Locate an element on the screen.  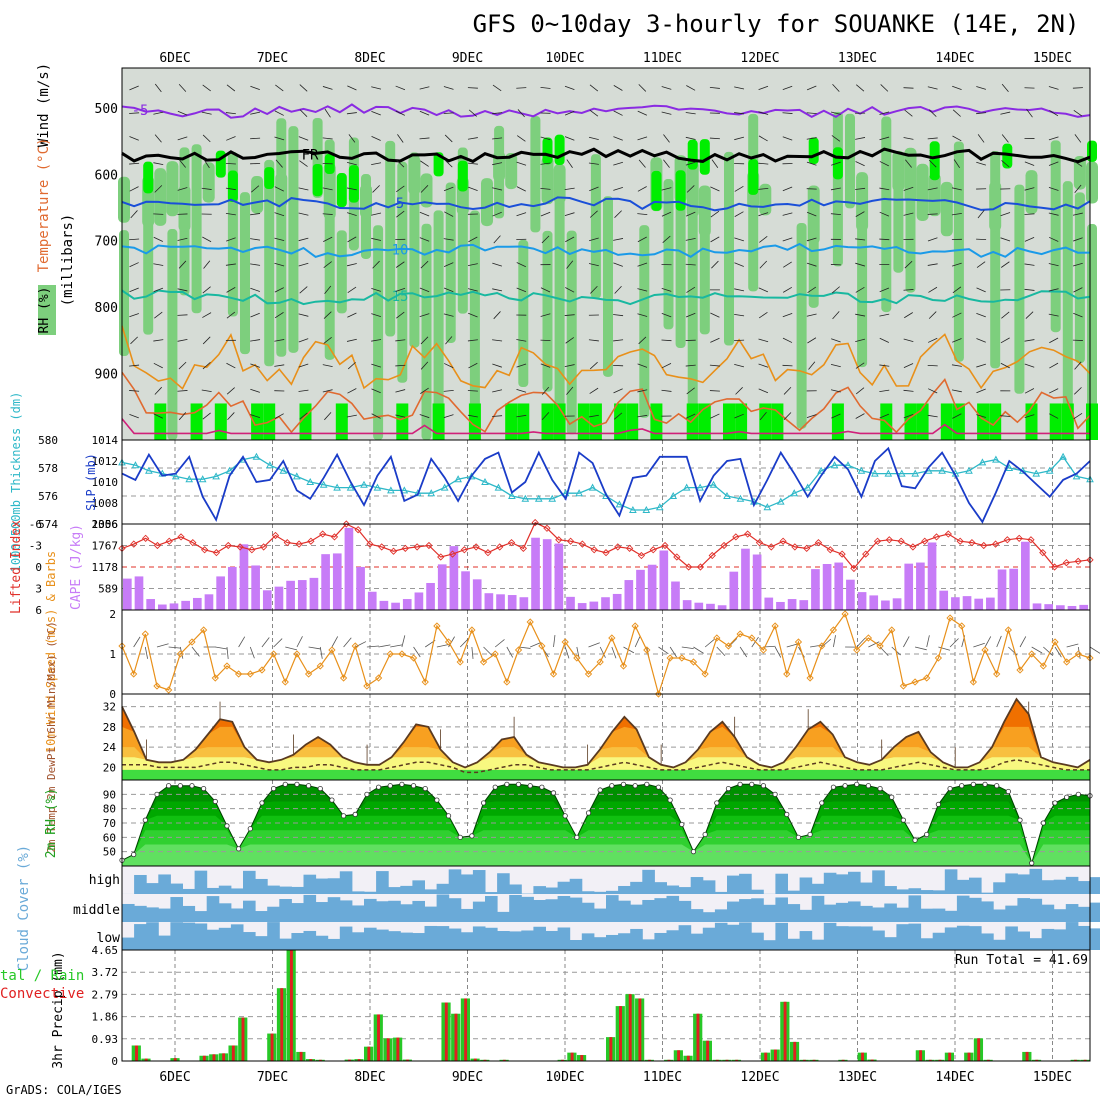
y-tick-label: 32 is located at coordinates (109, 707).